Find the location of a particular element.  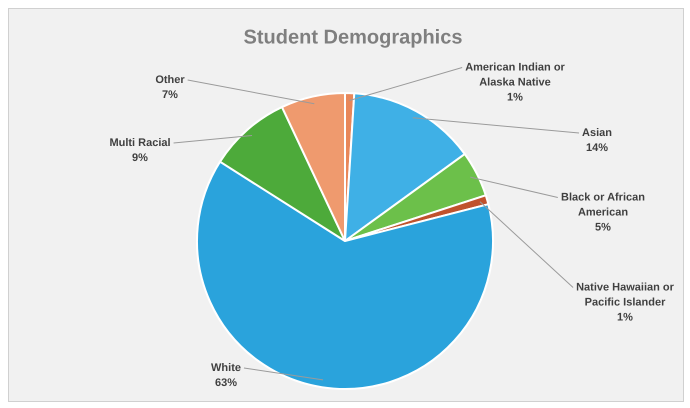

data-label: 5% is located at coordinates (603, 228).